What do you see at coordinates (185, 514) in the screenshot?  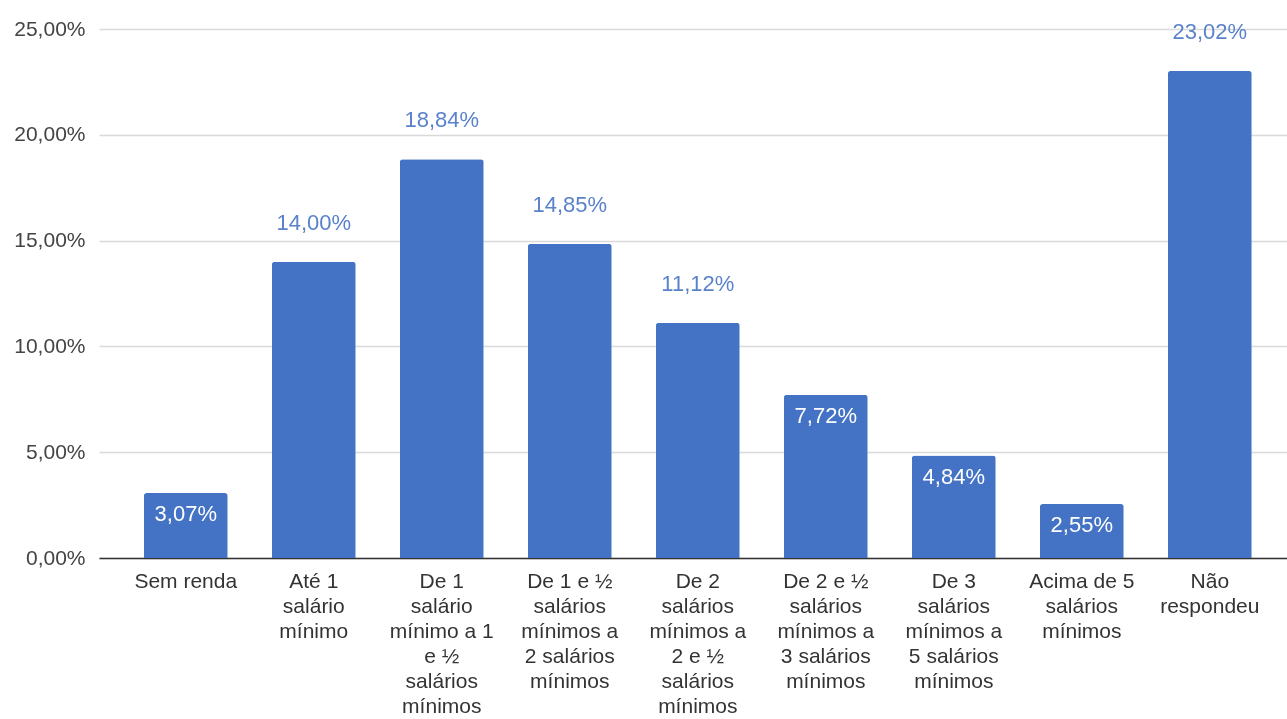 I see `data-label: 3,07%` at bounding box center [185, 514].